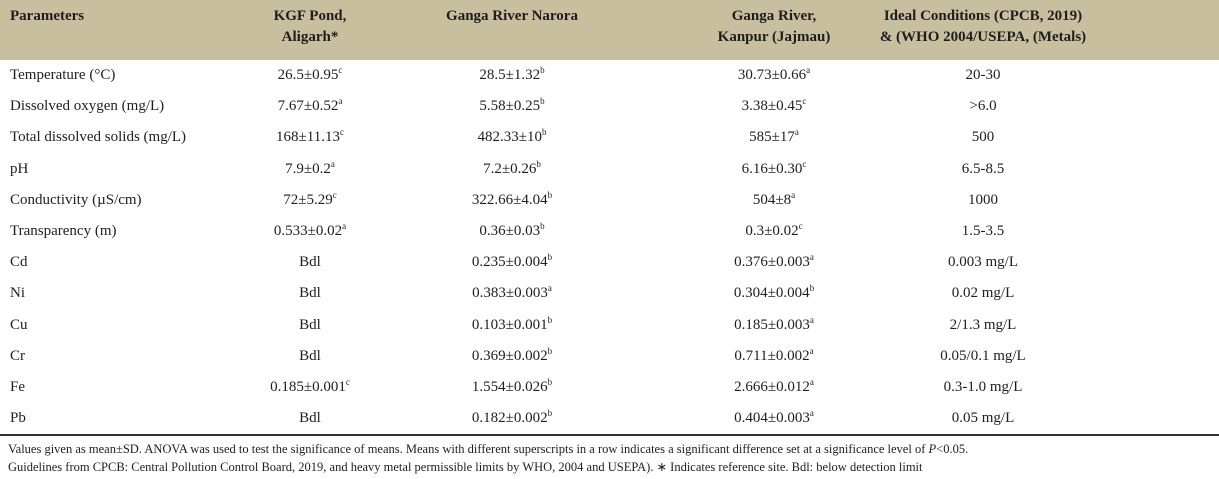 This screenshot has height=479, width=1219. What do you see at coordinates (983, 355) in the screenshot?
I see `cell-value: 0.05/0.1 mg/L` at bounding box center [983, 355].